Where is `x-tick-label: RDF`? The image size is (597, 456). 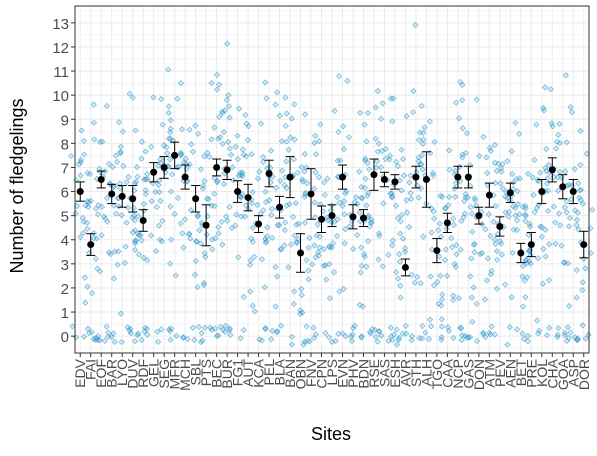 x-tick-label: RDF is located at coordinates (143, 373).